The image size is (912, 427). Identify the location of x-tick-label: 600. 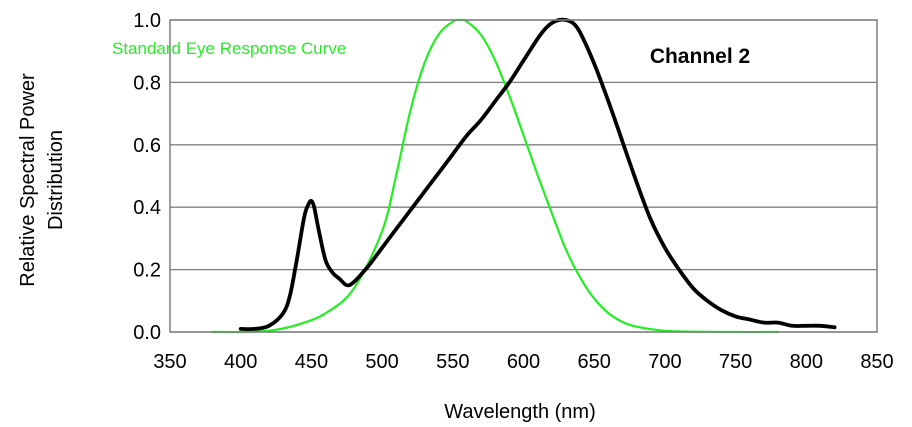
(523, 362).